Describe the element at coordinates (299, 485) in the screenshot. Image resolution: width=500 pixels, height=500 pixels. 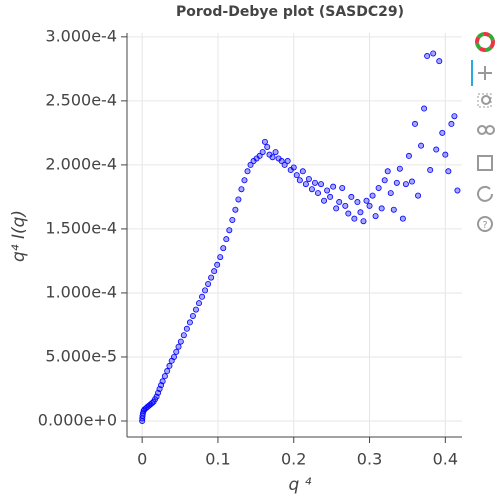
I see `x-axis-label: q ⁴` at that location.